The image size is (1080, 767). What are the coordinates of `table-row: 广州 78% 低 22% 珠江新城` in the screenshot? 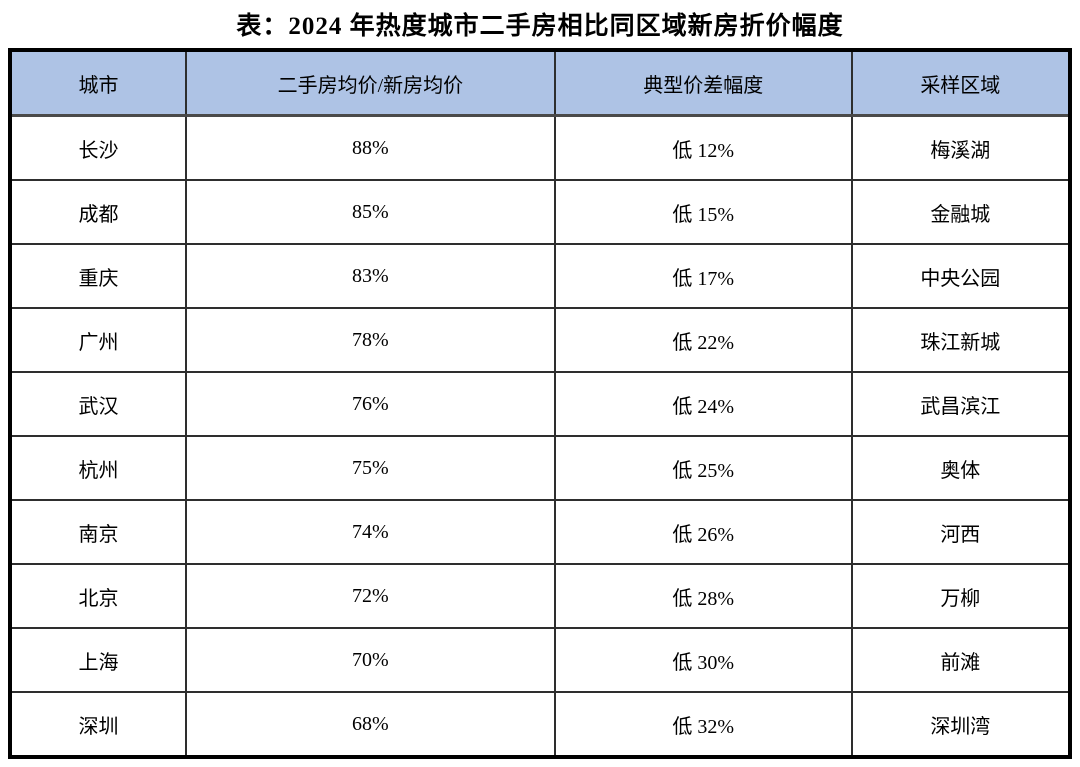 It's located at (540, 340).